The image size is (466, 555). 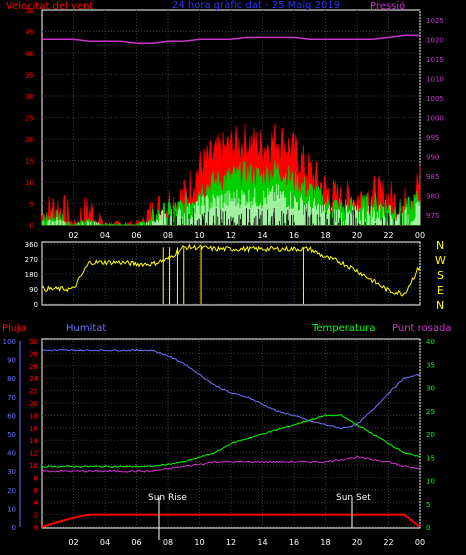 I want to click on wind-x-tick: 20, so click(x=357, y=235).